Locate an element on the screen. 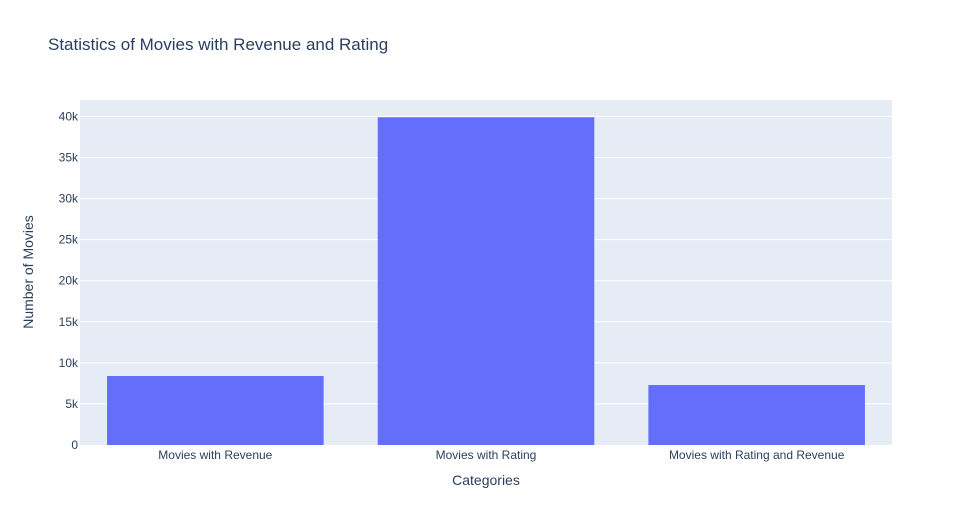 Image resolution: width=971 pixels, height=525 pixels. y-tick-label: 40k is located at coordinates (69, 116).